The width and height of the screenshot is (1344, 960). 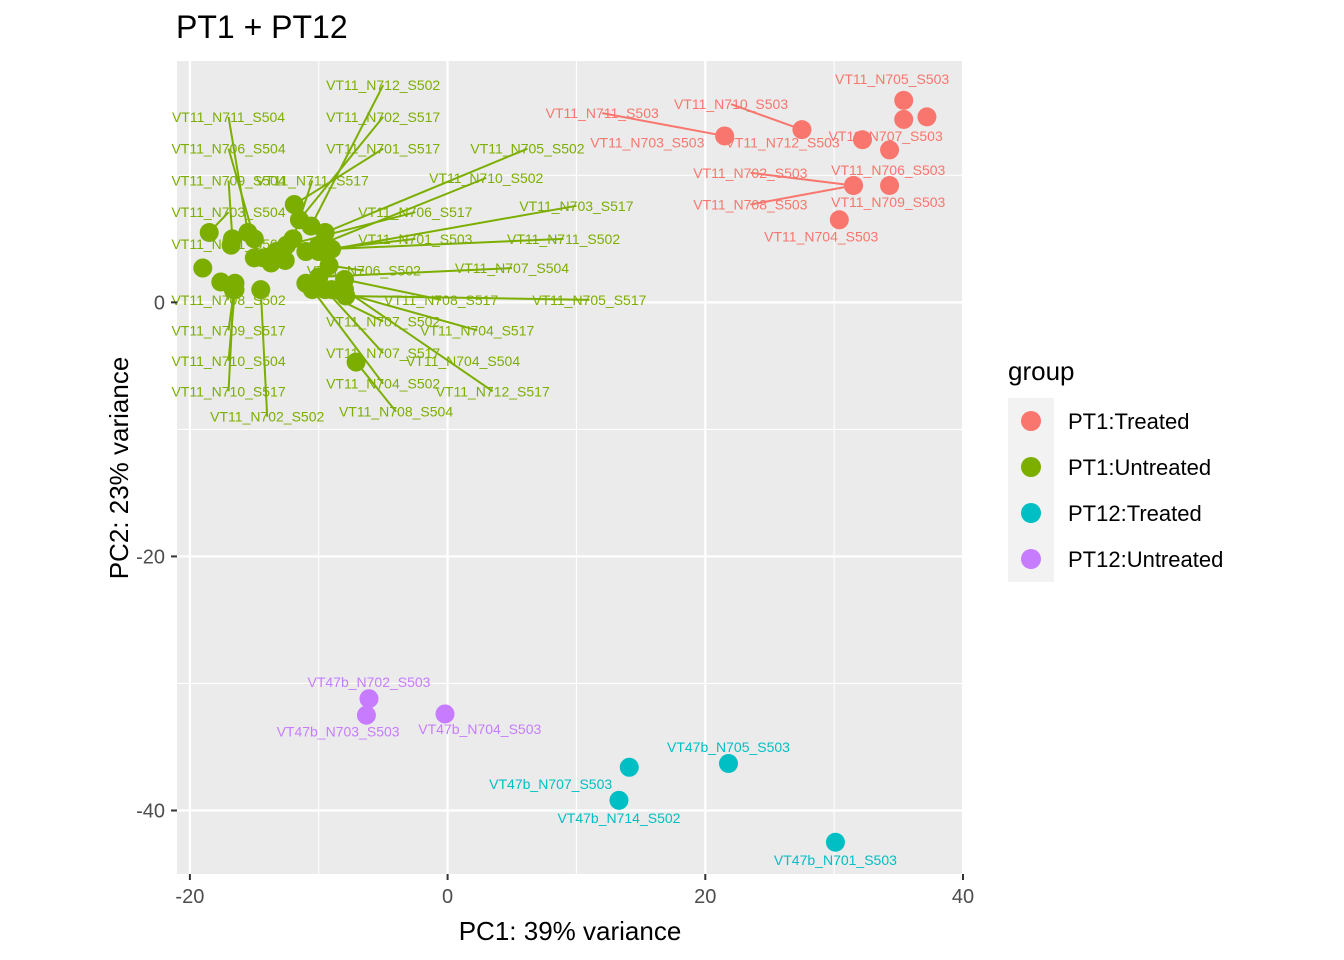 I want to click on legend-title: group, so click(x=1041, y=371).